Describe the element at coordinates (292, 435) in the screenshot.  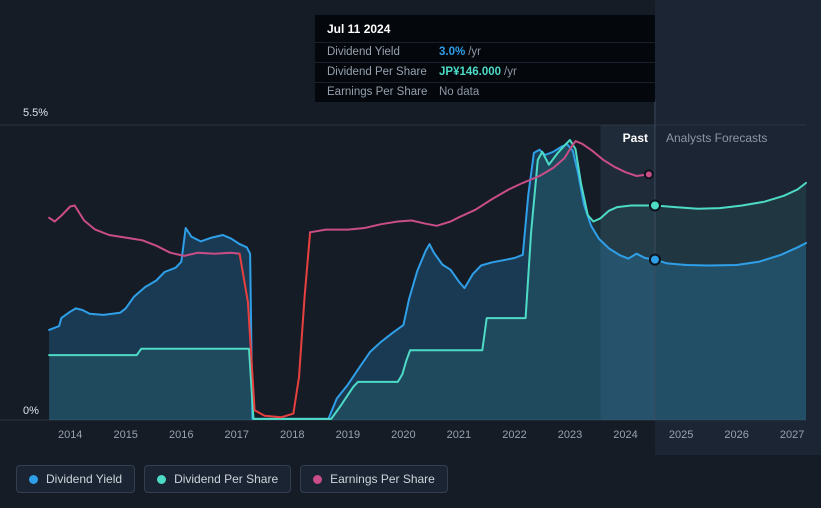
I see `x-tick-2018: 2018` at that location.